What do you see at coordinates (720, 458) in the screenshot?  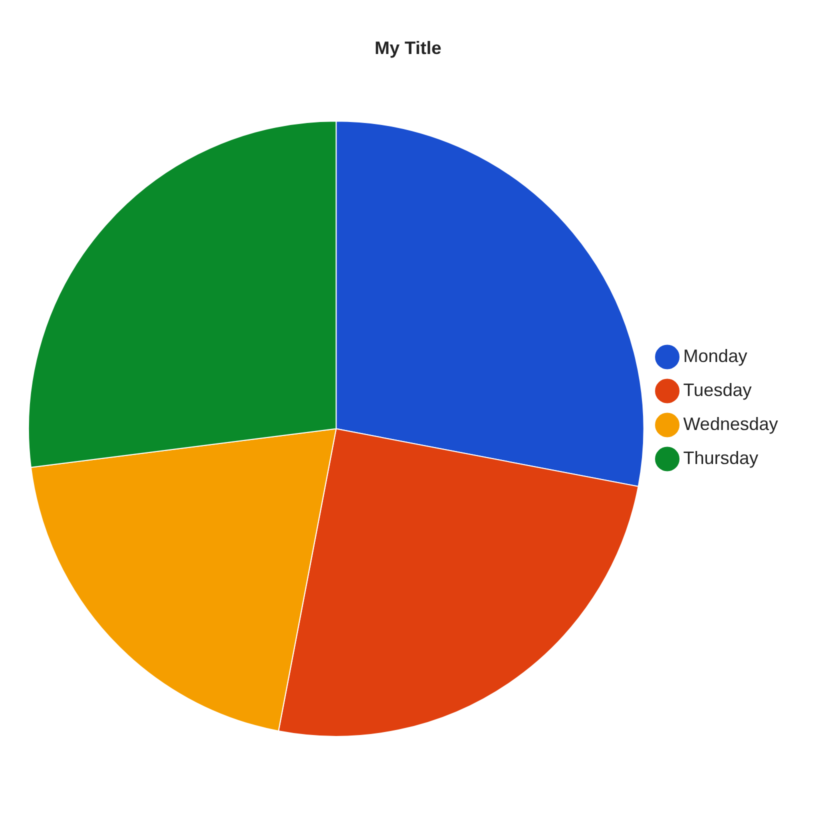 I see `legend-label: Thursday` at bounding box center [720, 458].